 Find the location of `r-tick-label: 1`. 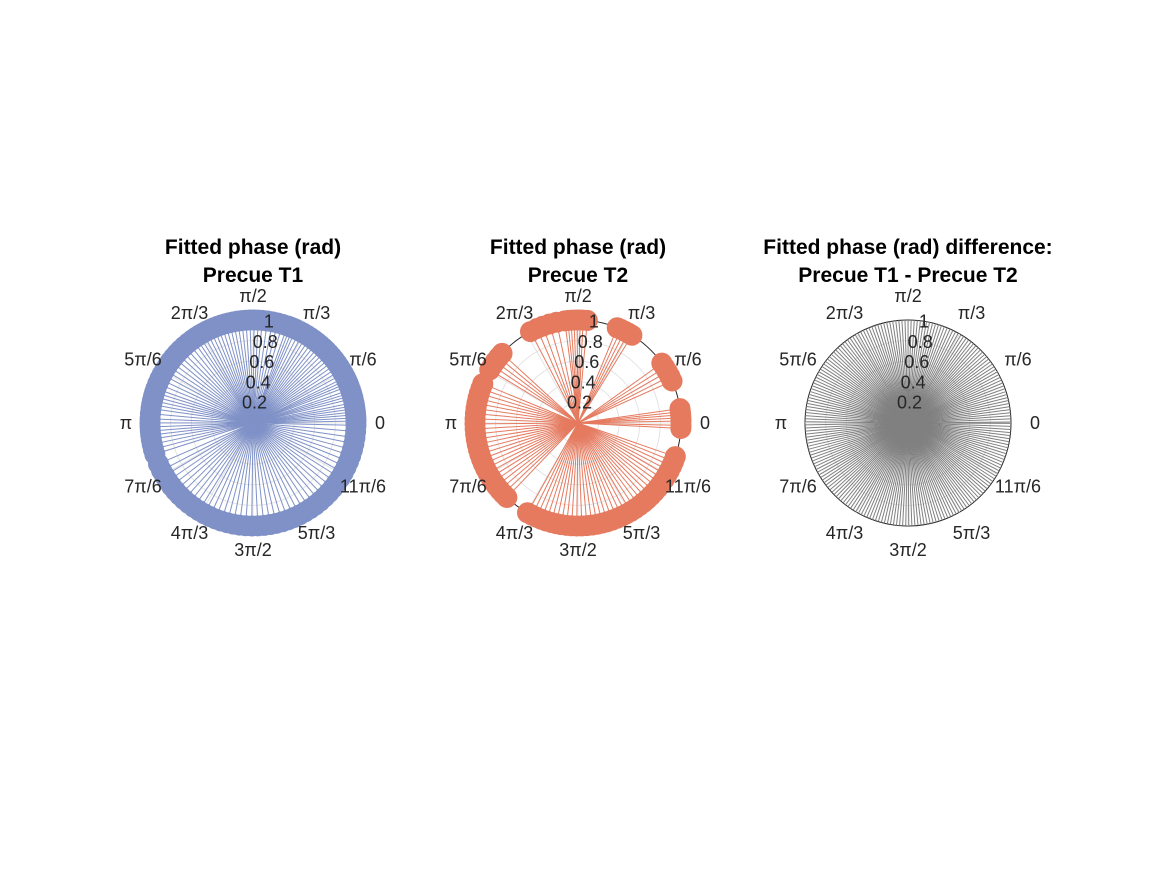

r-tick-label: 1 is located at coordinates (269, 322).